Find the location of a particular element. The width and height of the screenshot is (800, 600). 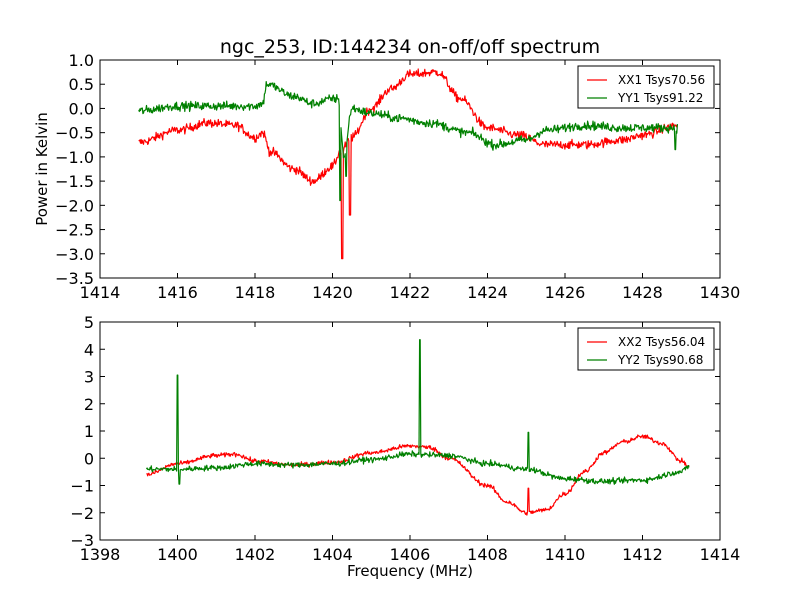

x-axis-label: Frequency (MHz) is located at coordinates (410, 571).